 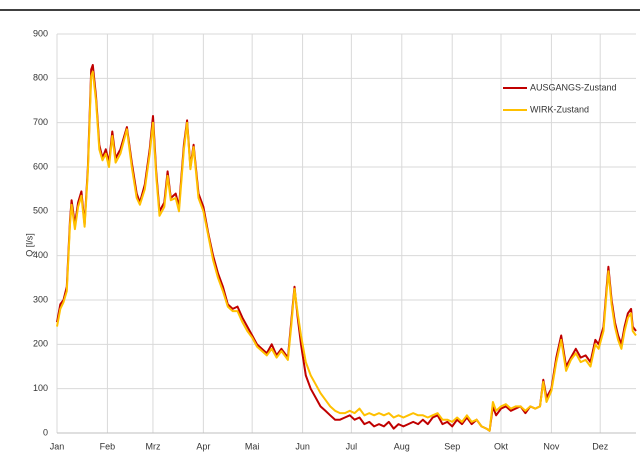 I want to click on y-axis-label: Q [l/s], so click(x=29, y=245).